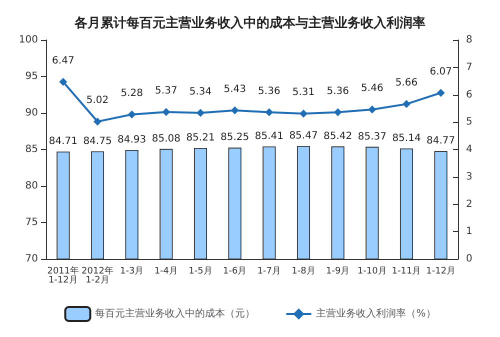 Image resolution: width=500 pixels, height=337 pixels. I want to click on y2-tick-label: 0, so click(469, 259).